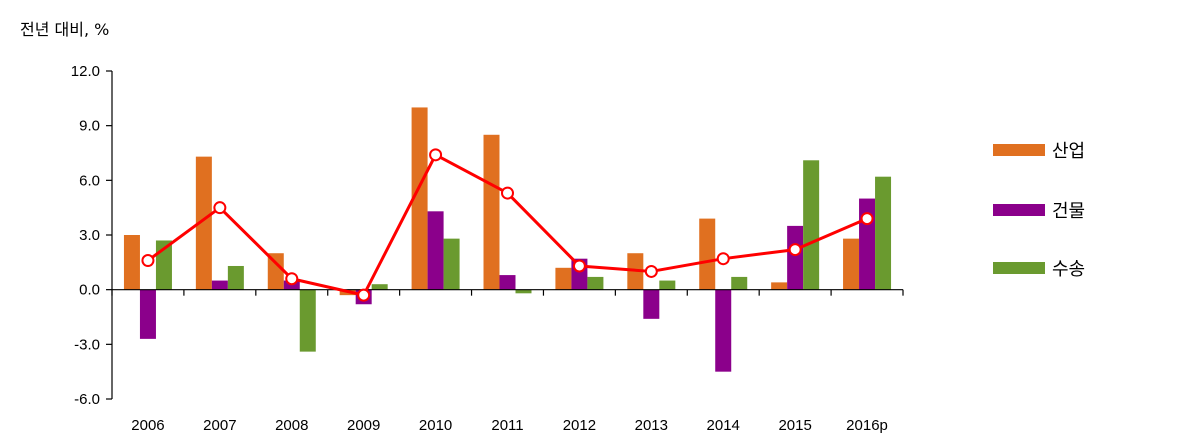  Describe the element at coordinates (779, 286) in the screenshot. I see `bar-series-1-2015` at that location.